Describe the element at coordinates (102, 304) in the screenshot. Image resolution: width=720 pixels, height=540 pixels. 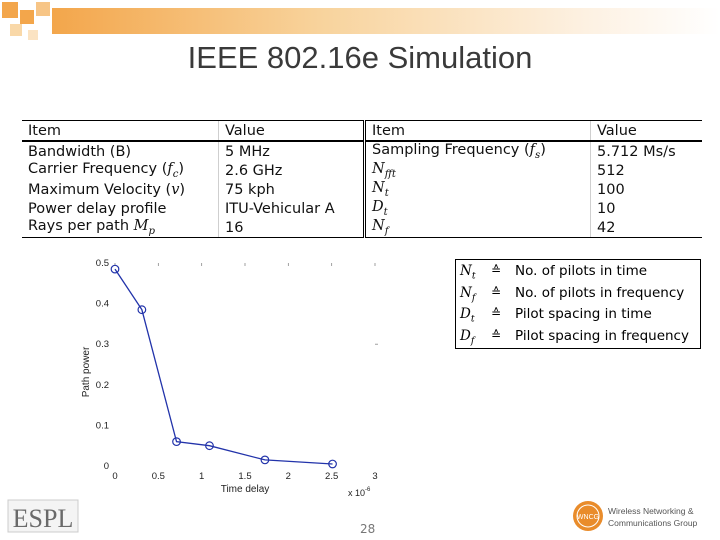
I see `y-tick-label: 0.4` at that location.